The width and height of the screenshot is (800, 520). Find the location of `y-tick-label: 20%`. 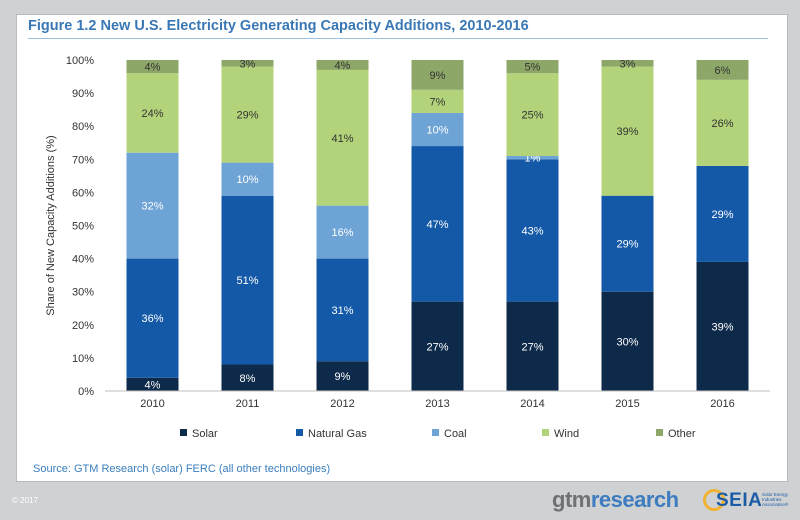

y-tick-label: 20% is located at coordinates (83, 326).